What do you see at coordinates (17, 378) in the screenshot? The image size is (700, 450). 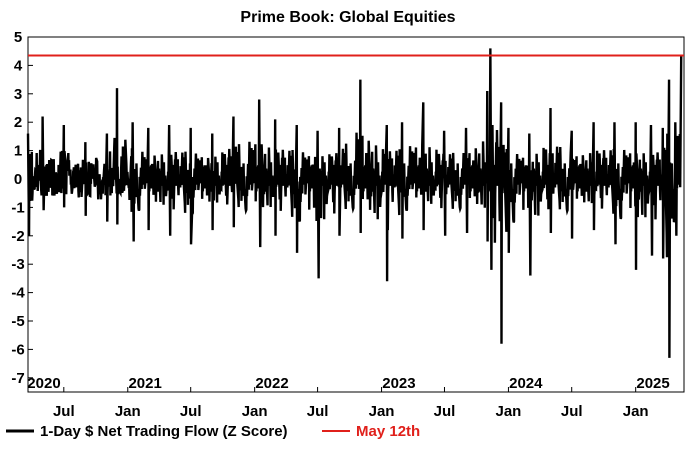 I see `y-tick-label: ‑7` at bounding box center [17, 378].